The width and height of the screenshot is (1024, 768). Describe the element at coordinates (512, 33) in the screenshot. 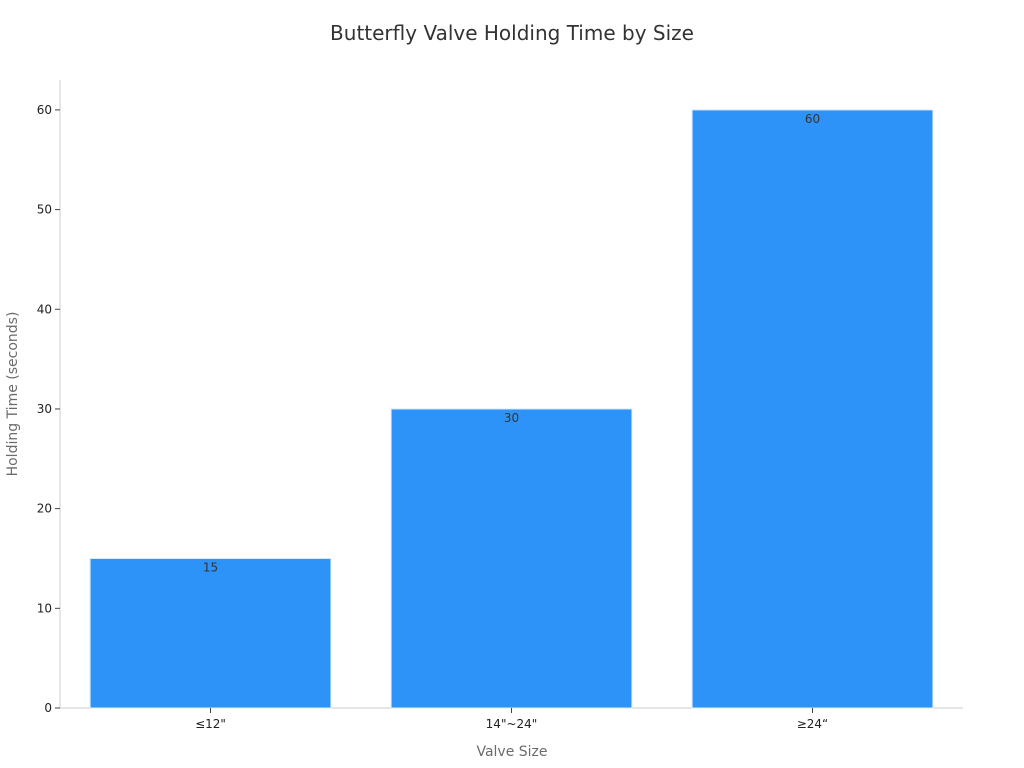

I see `chart-title: Butterfly Valve Holding Time by Size` at that location.